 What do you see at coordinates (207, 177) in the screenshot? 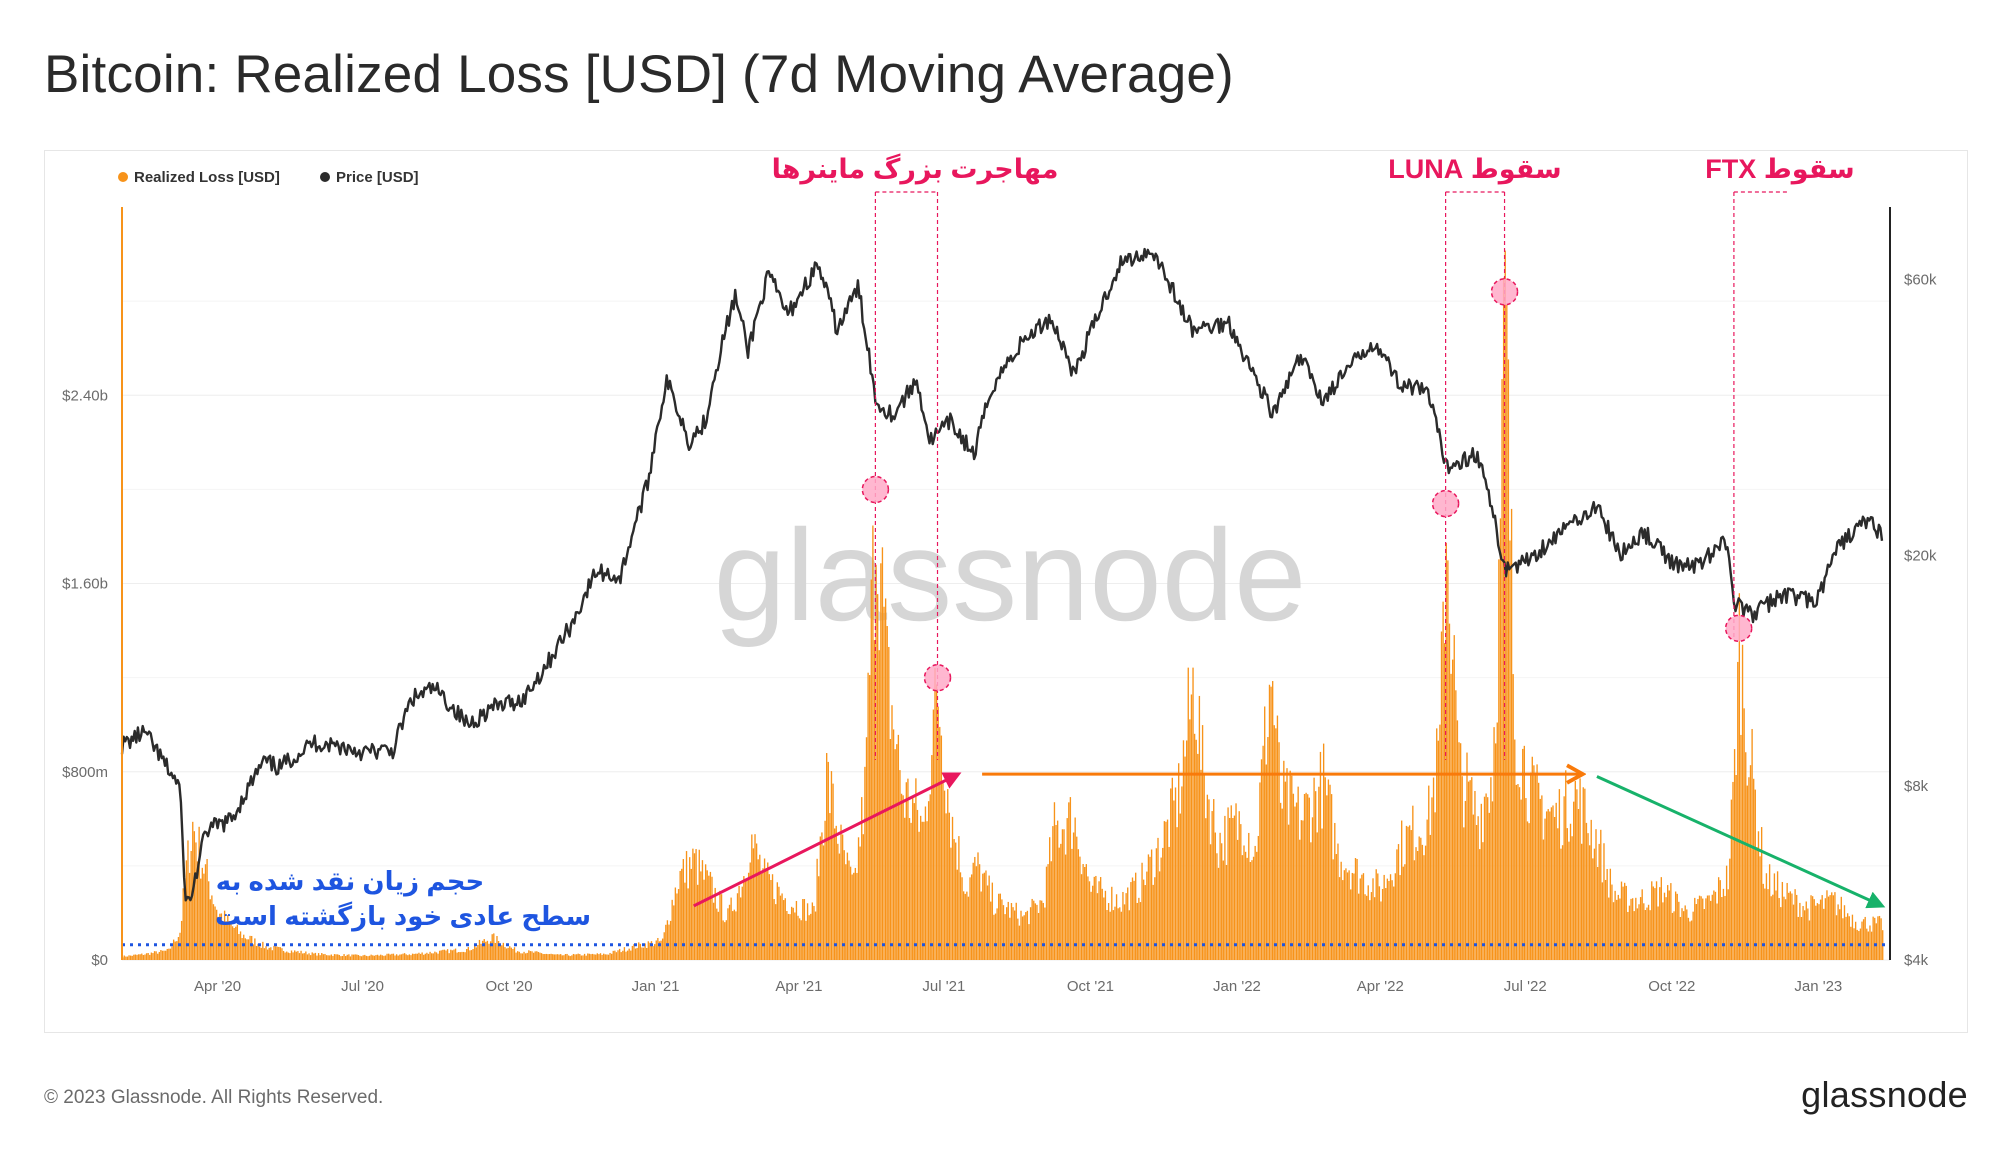
I see `legend-label-realized-loss: Realized Loss [USD]` at bounding box center [207, 177].